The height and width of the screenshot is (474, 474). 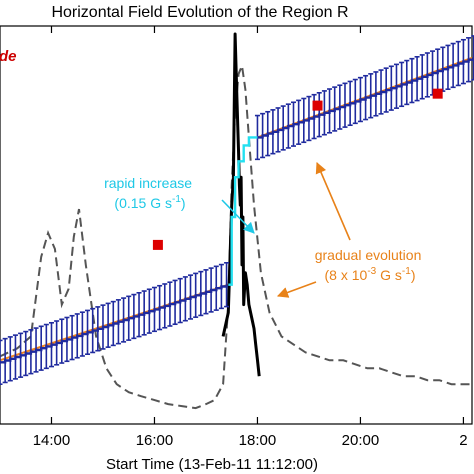 What do you see at coordinates (333, 201) in the screenshot?
I see `gradual-arrow-upper` at bounding box center [333, 201].